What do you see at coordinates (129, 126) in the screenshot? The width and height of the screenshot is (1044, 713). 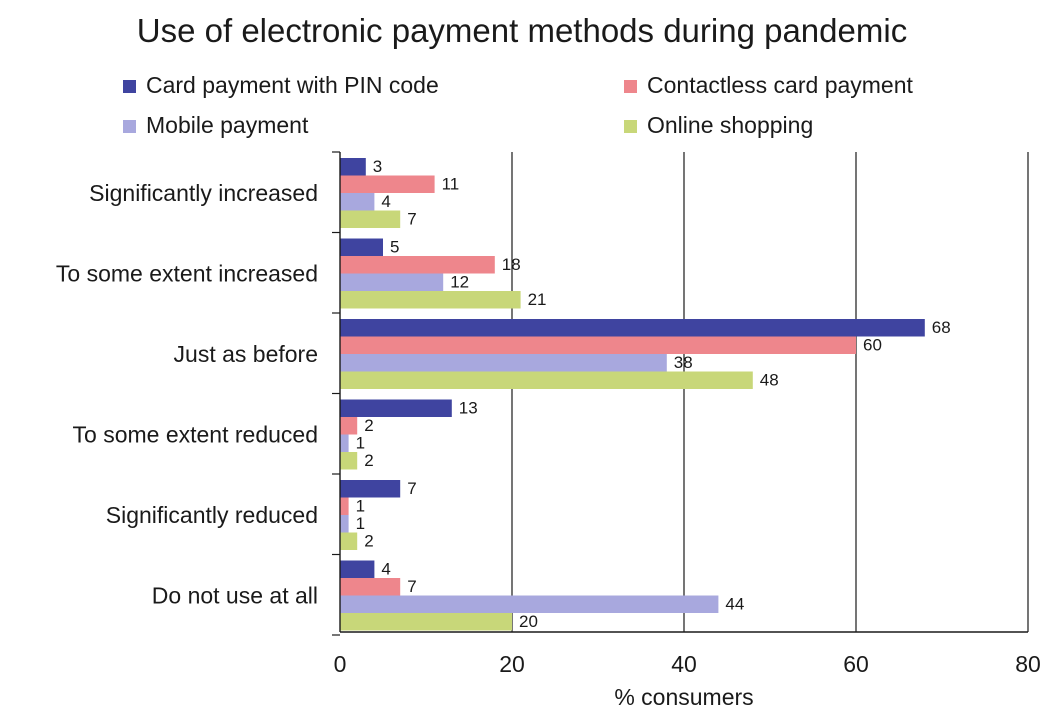 I see `legend-swatch-mobile` at bounding box center [129, 126].